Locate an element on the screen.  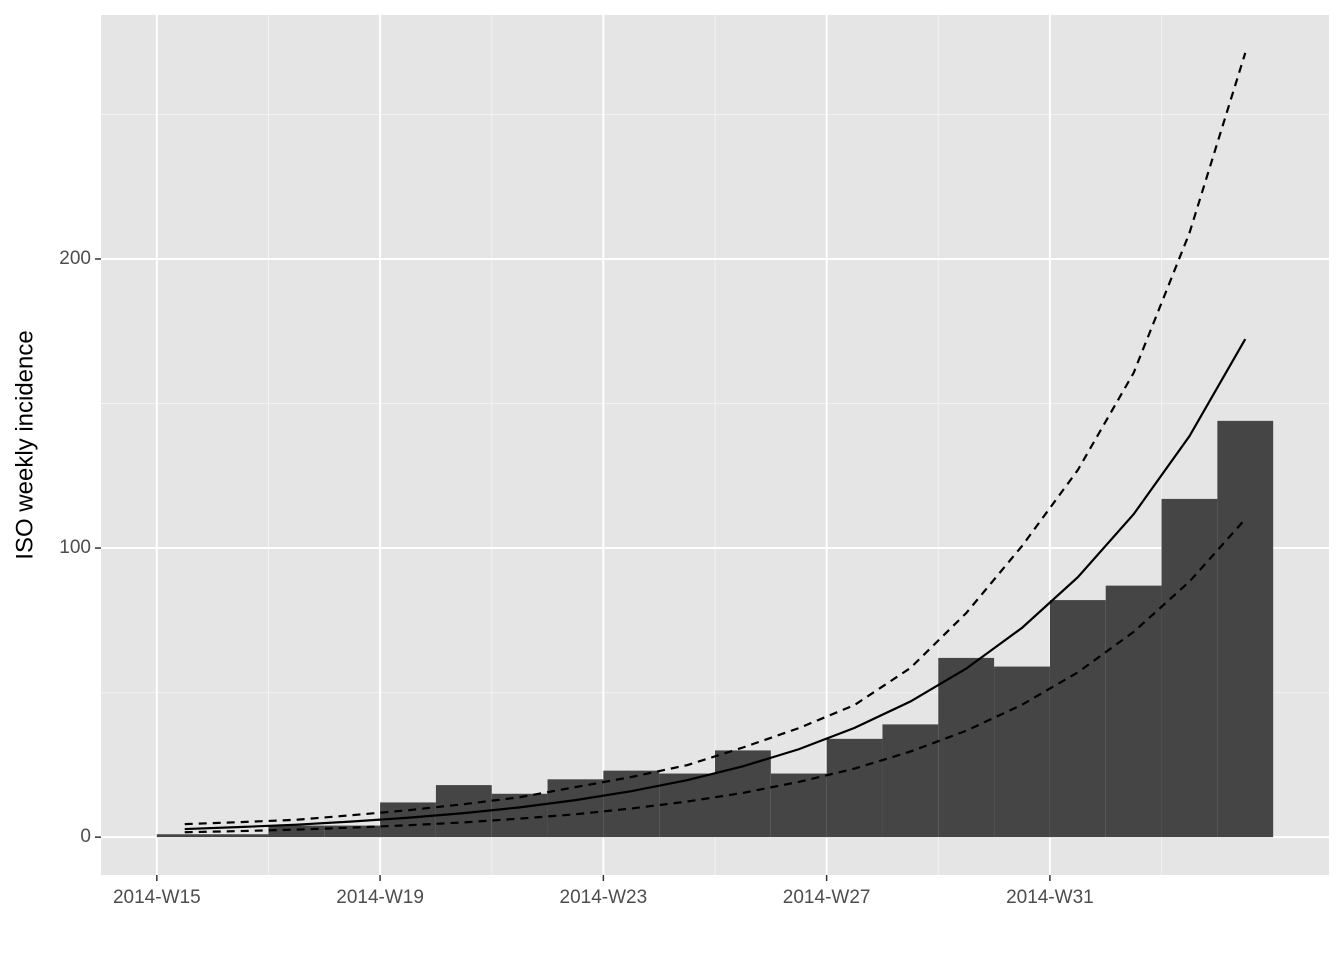
x-tick-label: 2014-W31 is located at coordinates (1050, 897).